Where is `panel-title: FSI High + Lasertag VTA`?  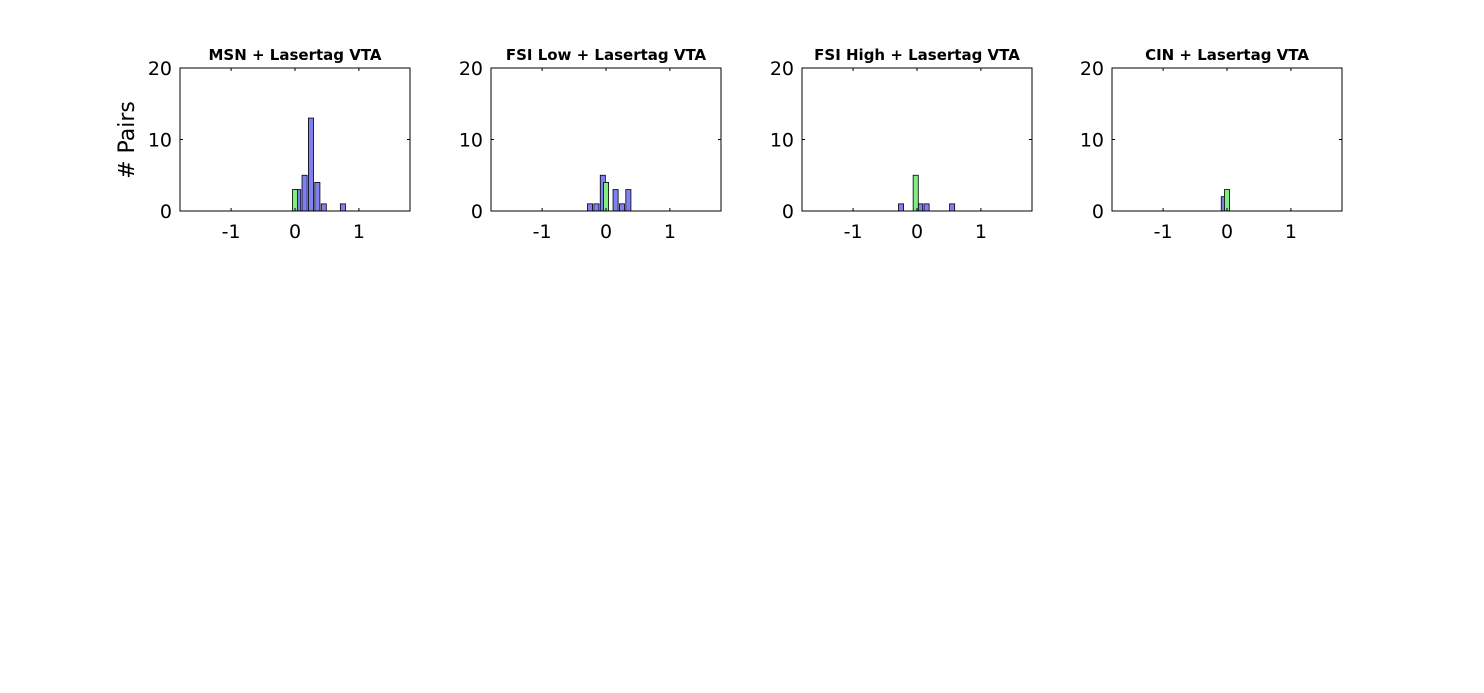
panel-title: FSI High + Lasertag VTA is located at coordinates (917, 55).